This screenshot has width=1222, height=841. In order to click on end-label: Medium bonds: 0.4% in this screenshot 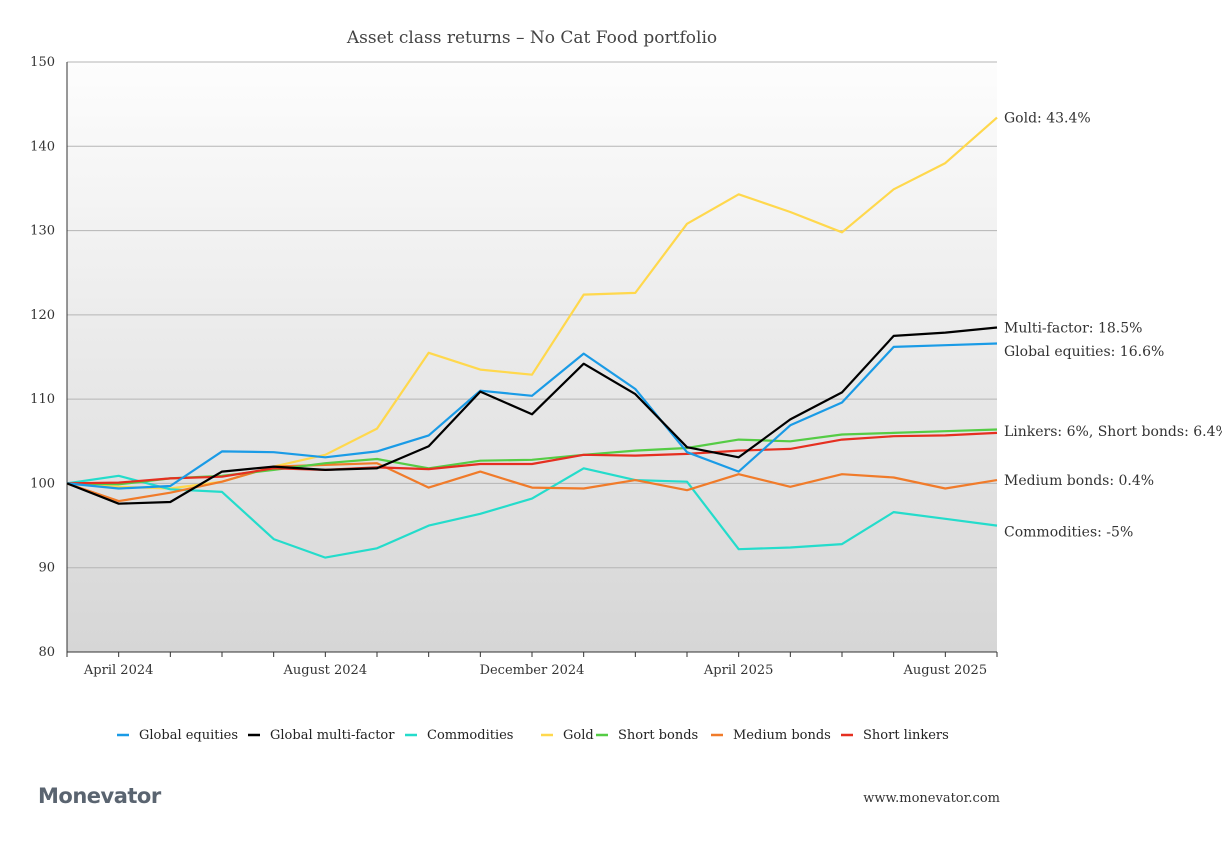, I will do `click(1079, 481)`.